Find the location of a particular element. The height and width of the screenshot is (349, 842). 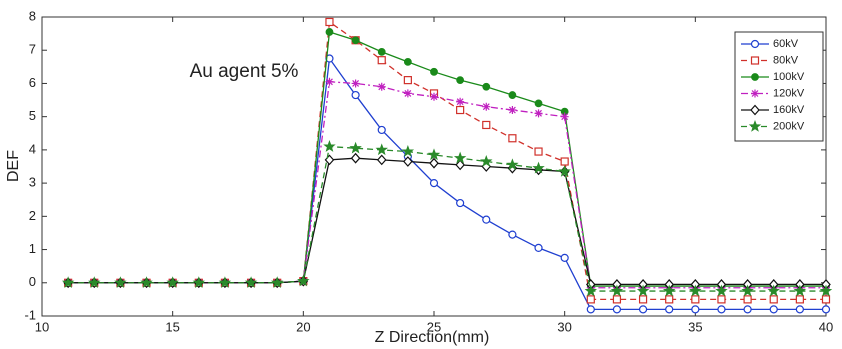

y-tick-label: 3 is located at coordinates (32, 182).